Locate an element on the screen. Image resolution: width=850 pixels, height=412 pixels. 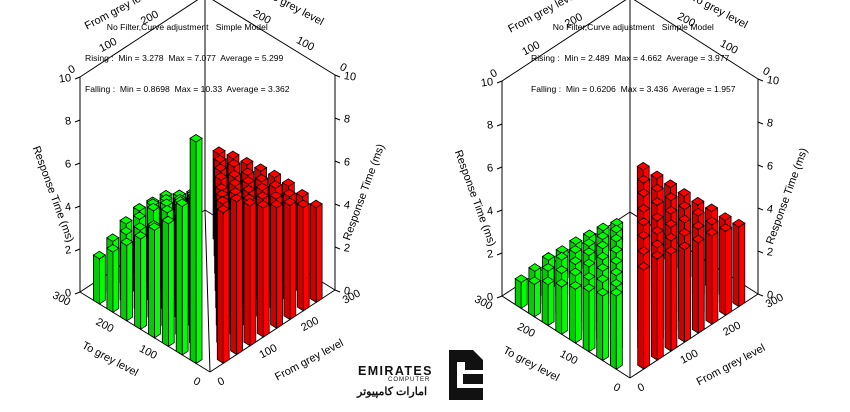
x-axis-label: To grey level is located at coordinates (531, 364).